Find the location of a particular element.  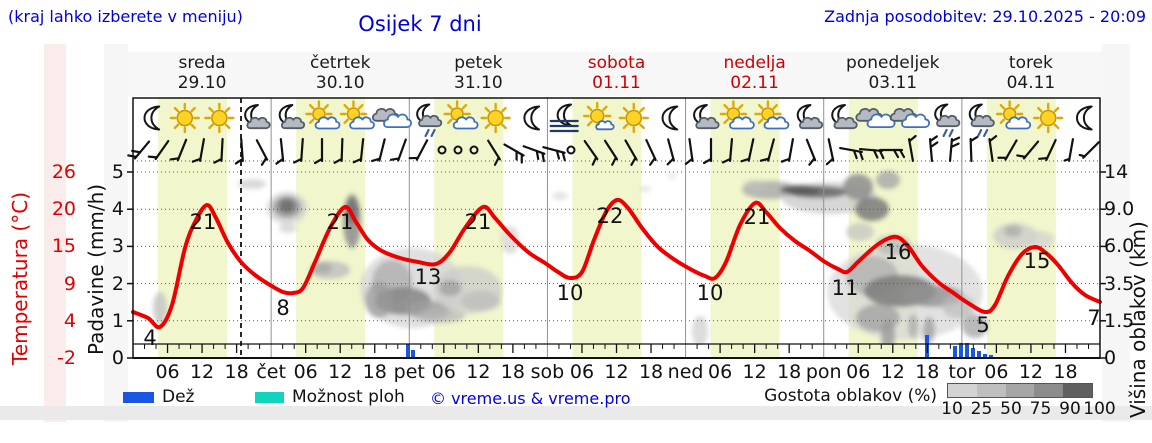

cloud-tick-1.5: 1.5 is located at coordinates (1119, 320).